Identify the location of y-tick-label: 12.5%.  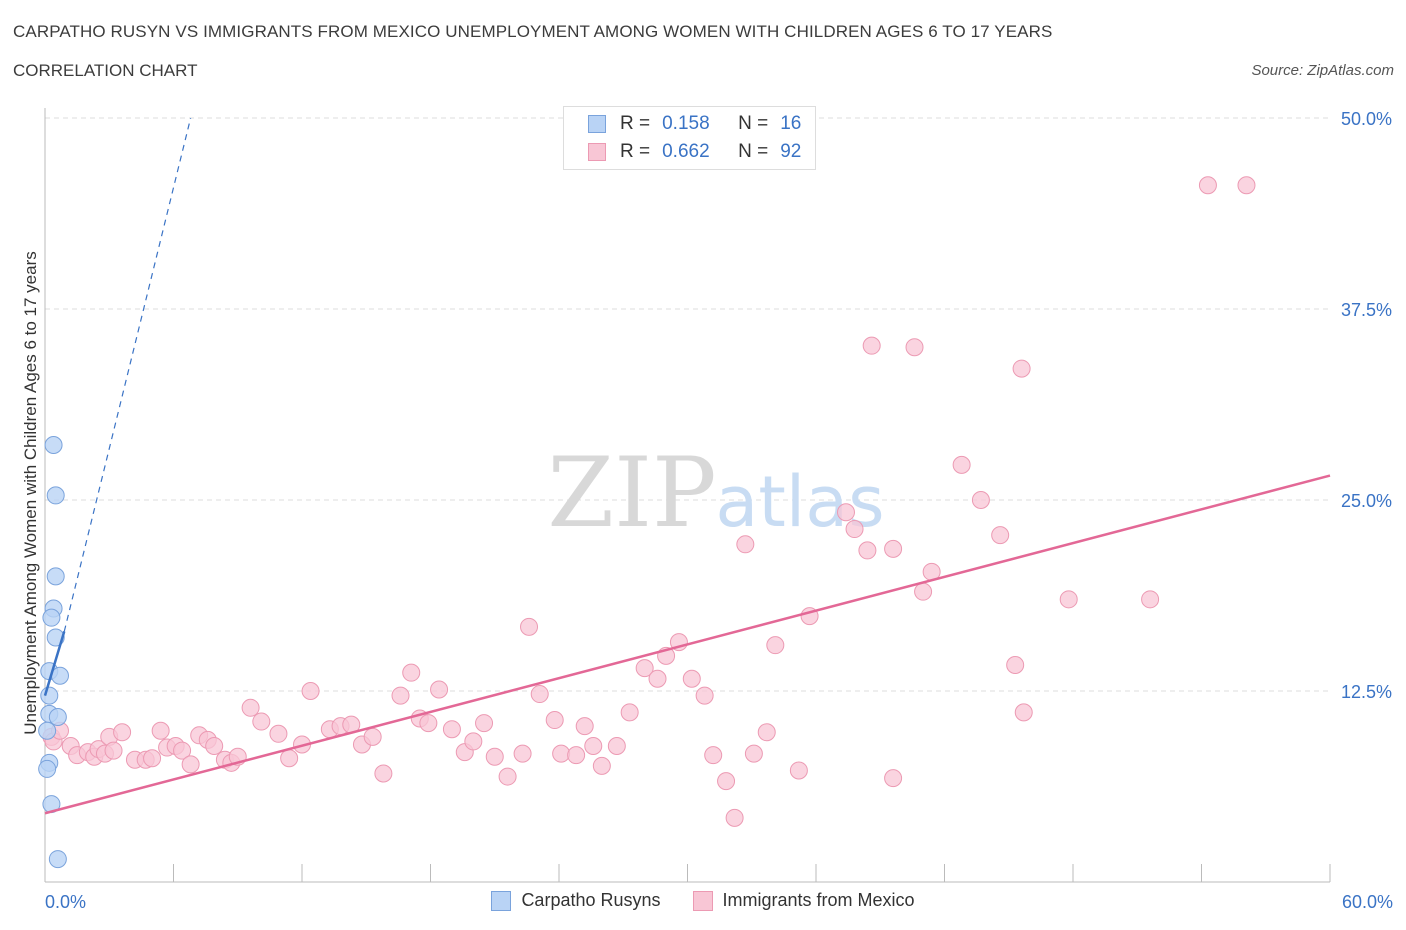
(1366, 692).